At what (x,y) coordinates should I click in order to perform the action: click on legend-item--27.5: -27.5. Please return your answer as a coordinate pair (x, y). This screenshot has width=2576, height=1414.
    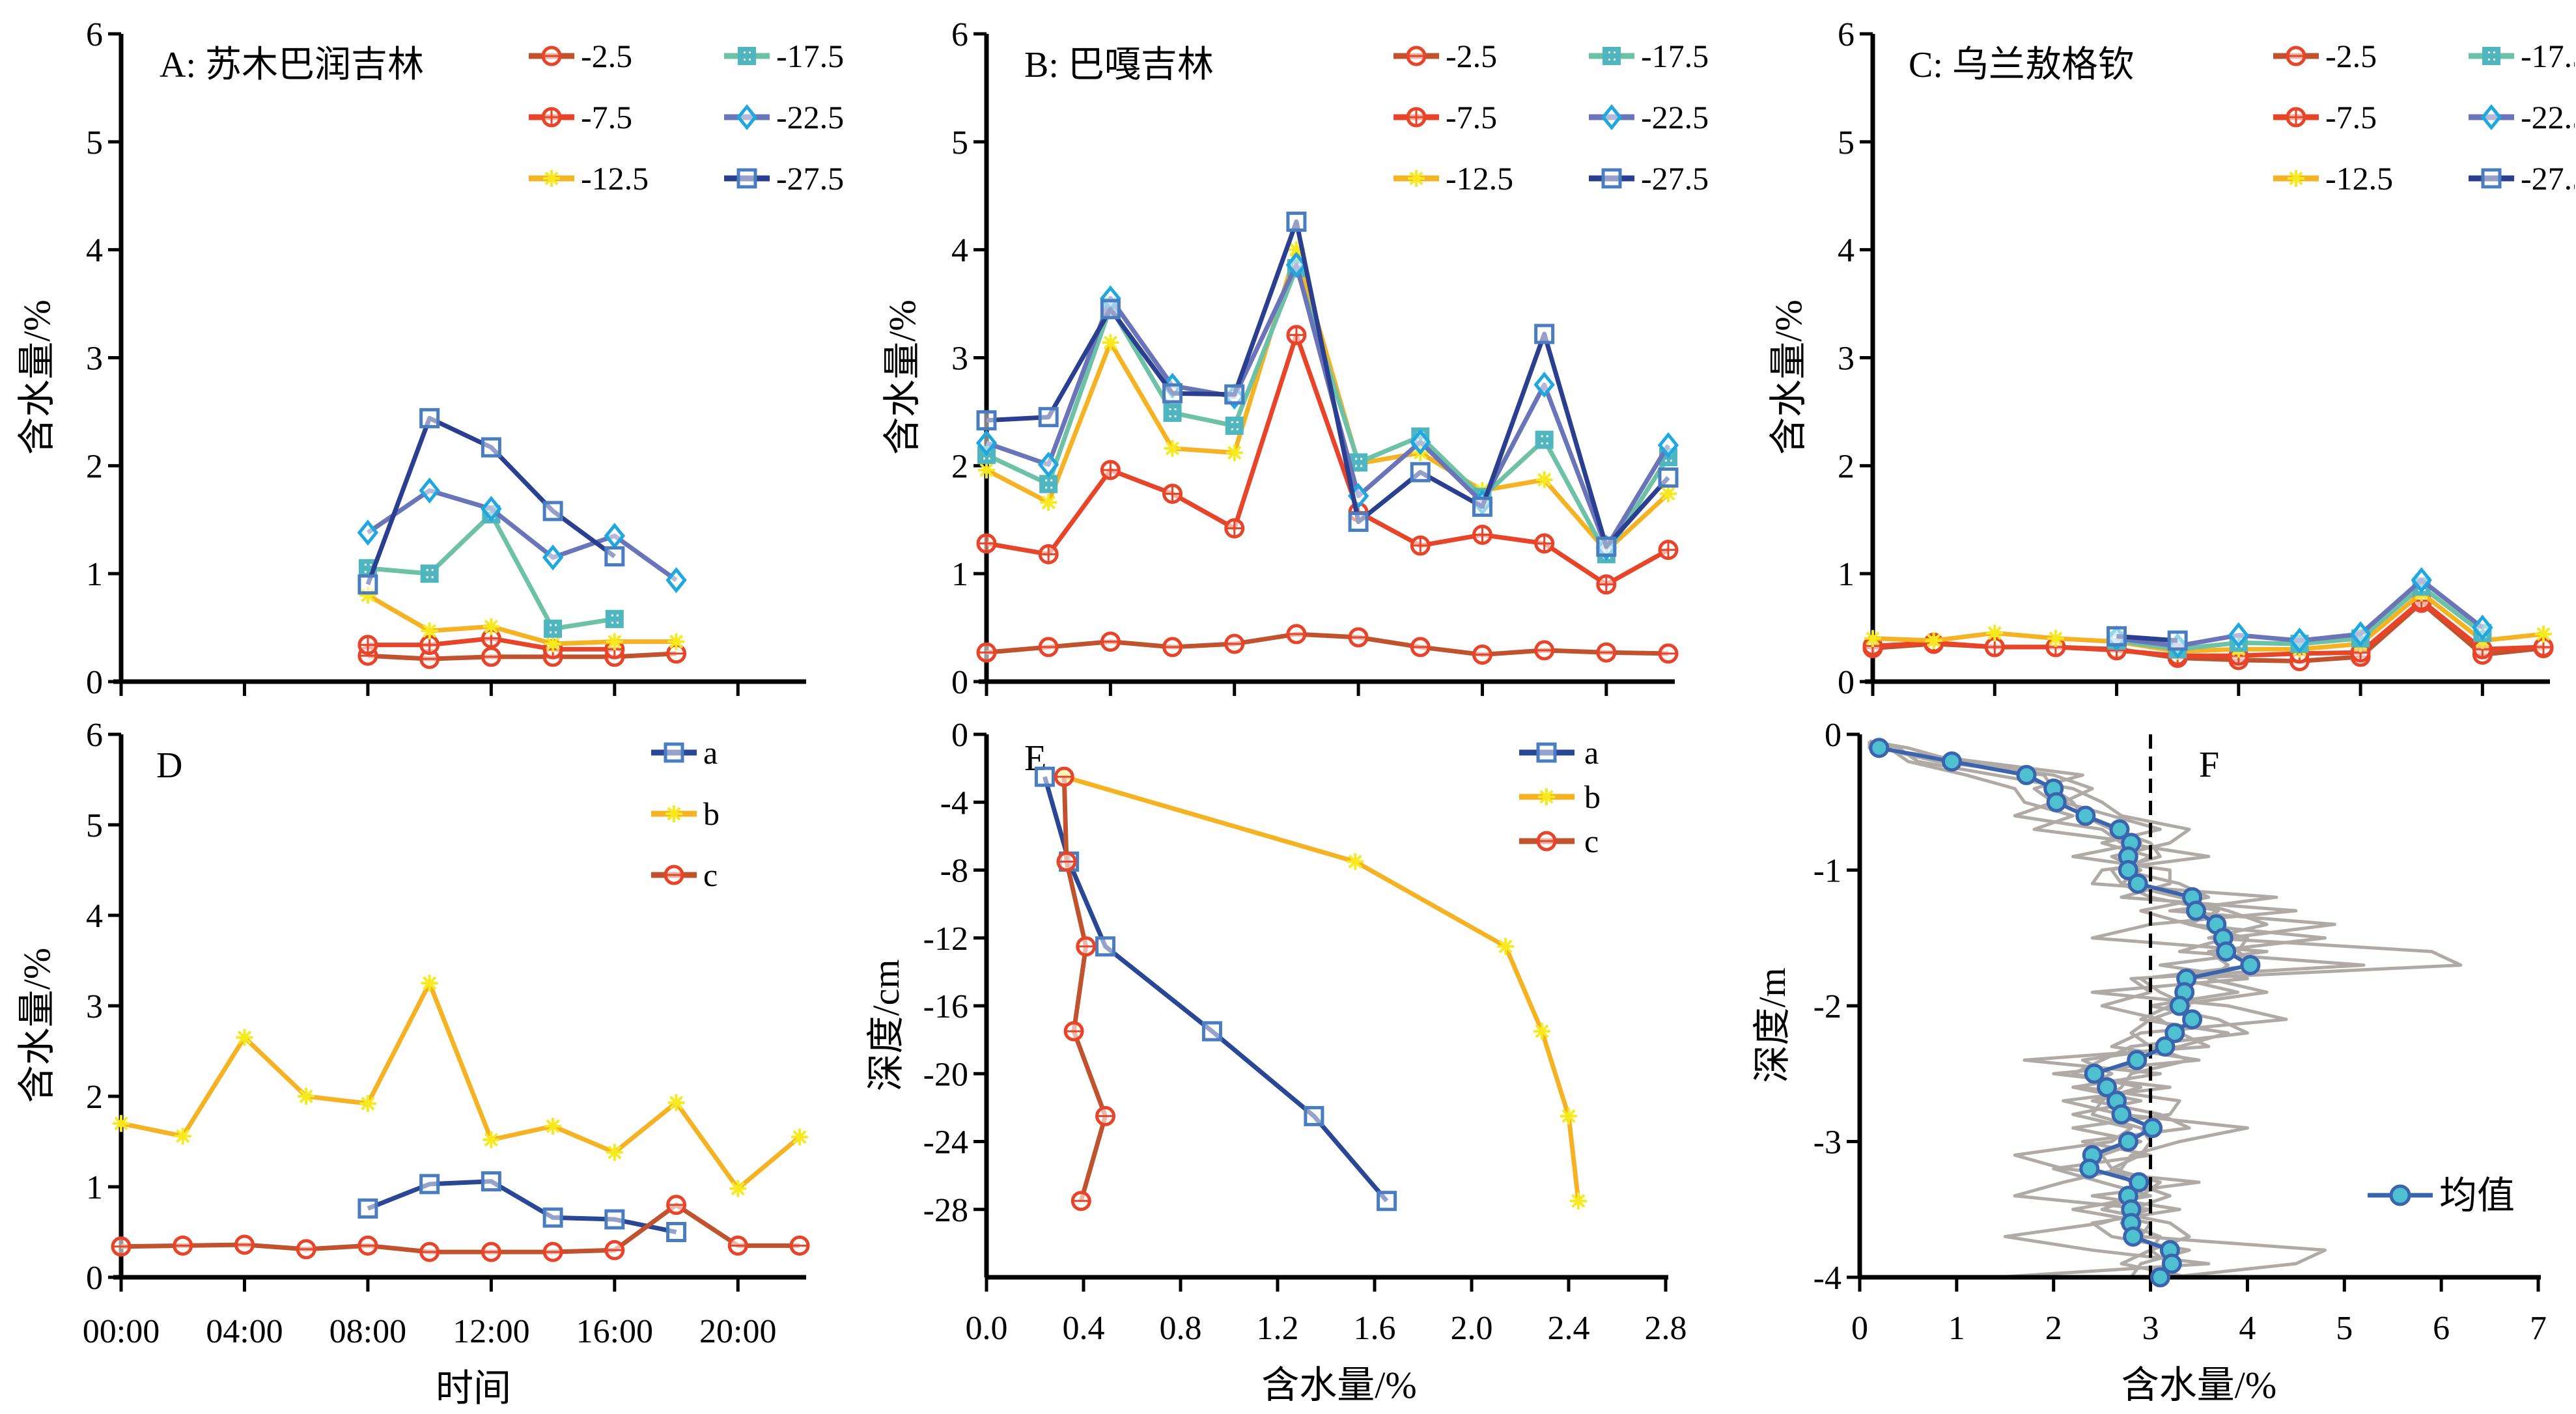
    Looking at the image, I should click on (784, 178).